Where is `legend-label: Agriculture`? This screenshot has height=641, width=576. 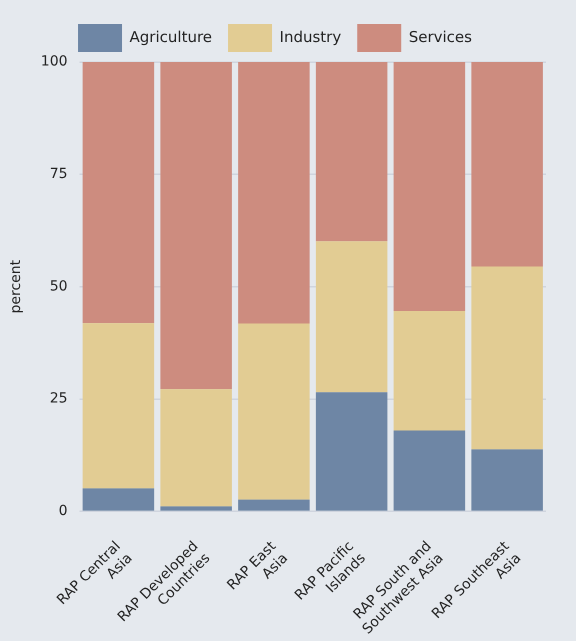
legend-label: Agriculture is located at coordinates (171, 37).